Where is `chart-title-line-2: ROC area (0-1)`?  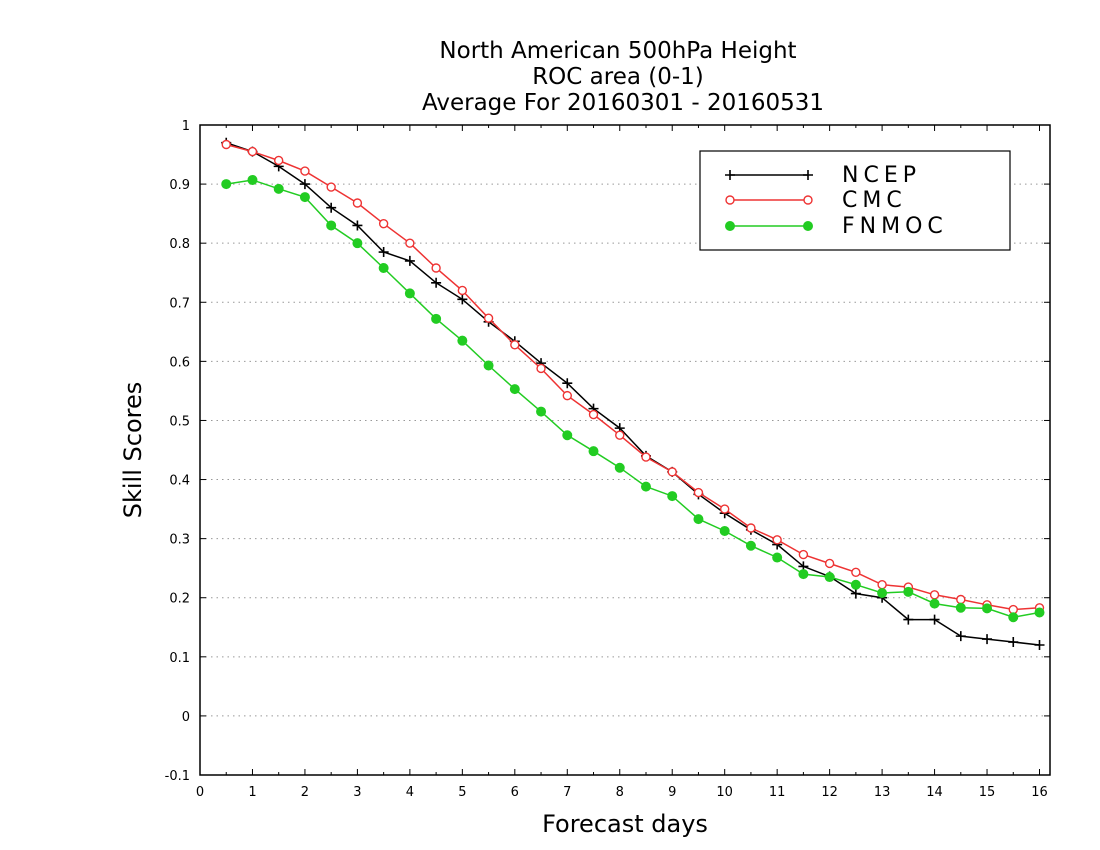 chart-title-line-2: ROC area (0-1) is located at coordinates (618, 77).